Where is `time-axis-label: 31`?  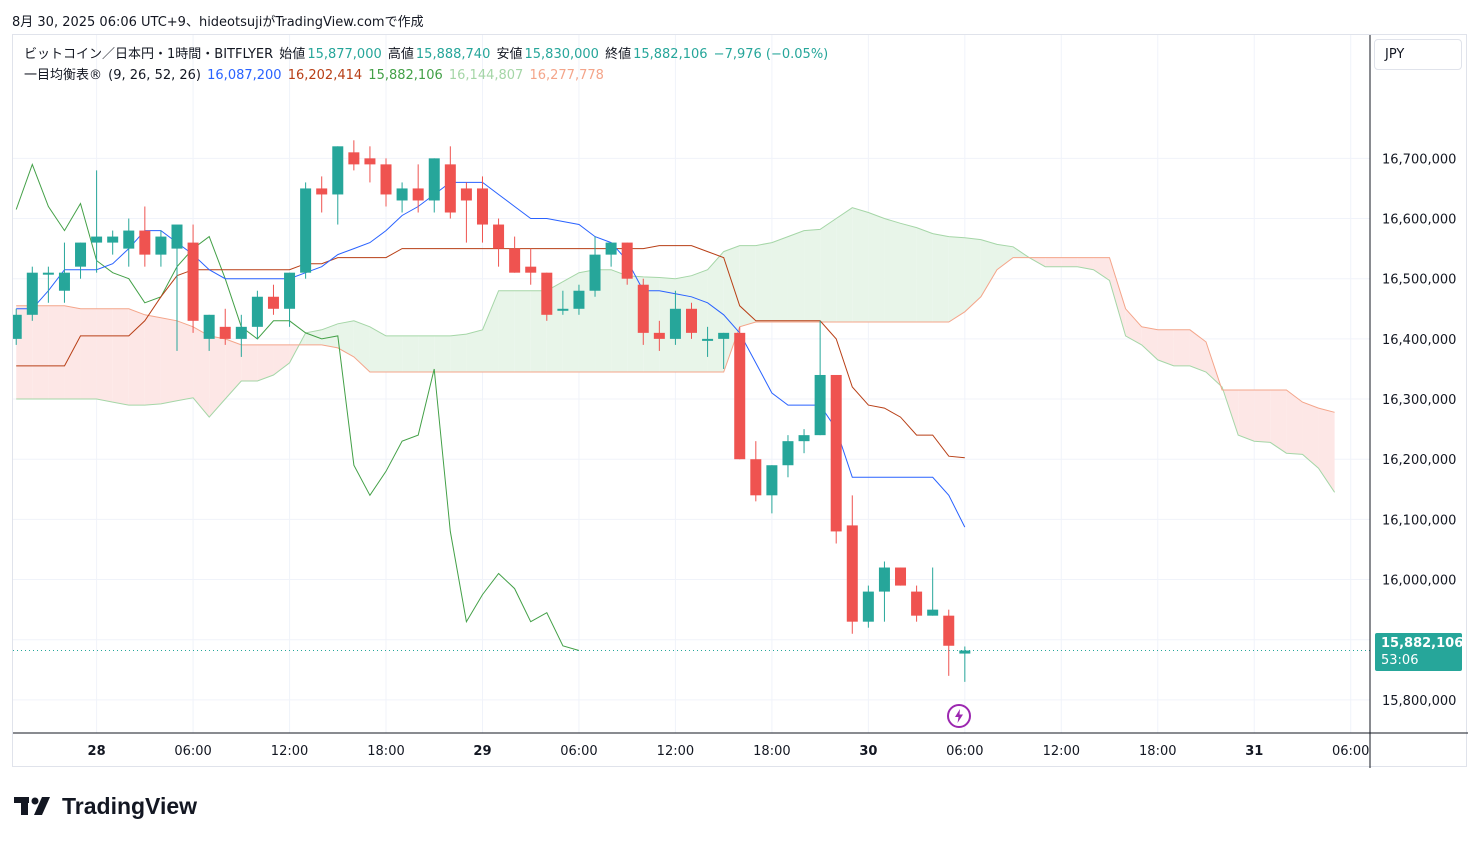
time-axis-label: 31 is located at coordinates (1254, 751).